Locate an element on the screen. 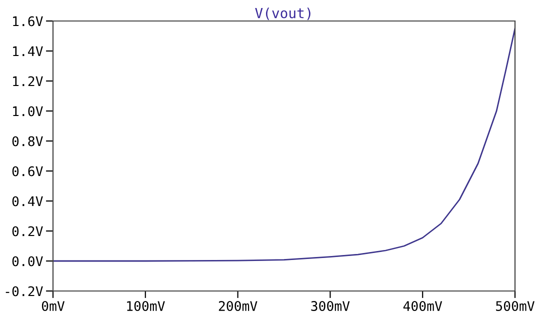  y-tick-label: 1.6V is located at coordinates (28, 21).